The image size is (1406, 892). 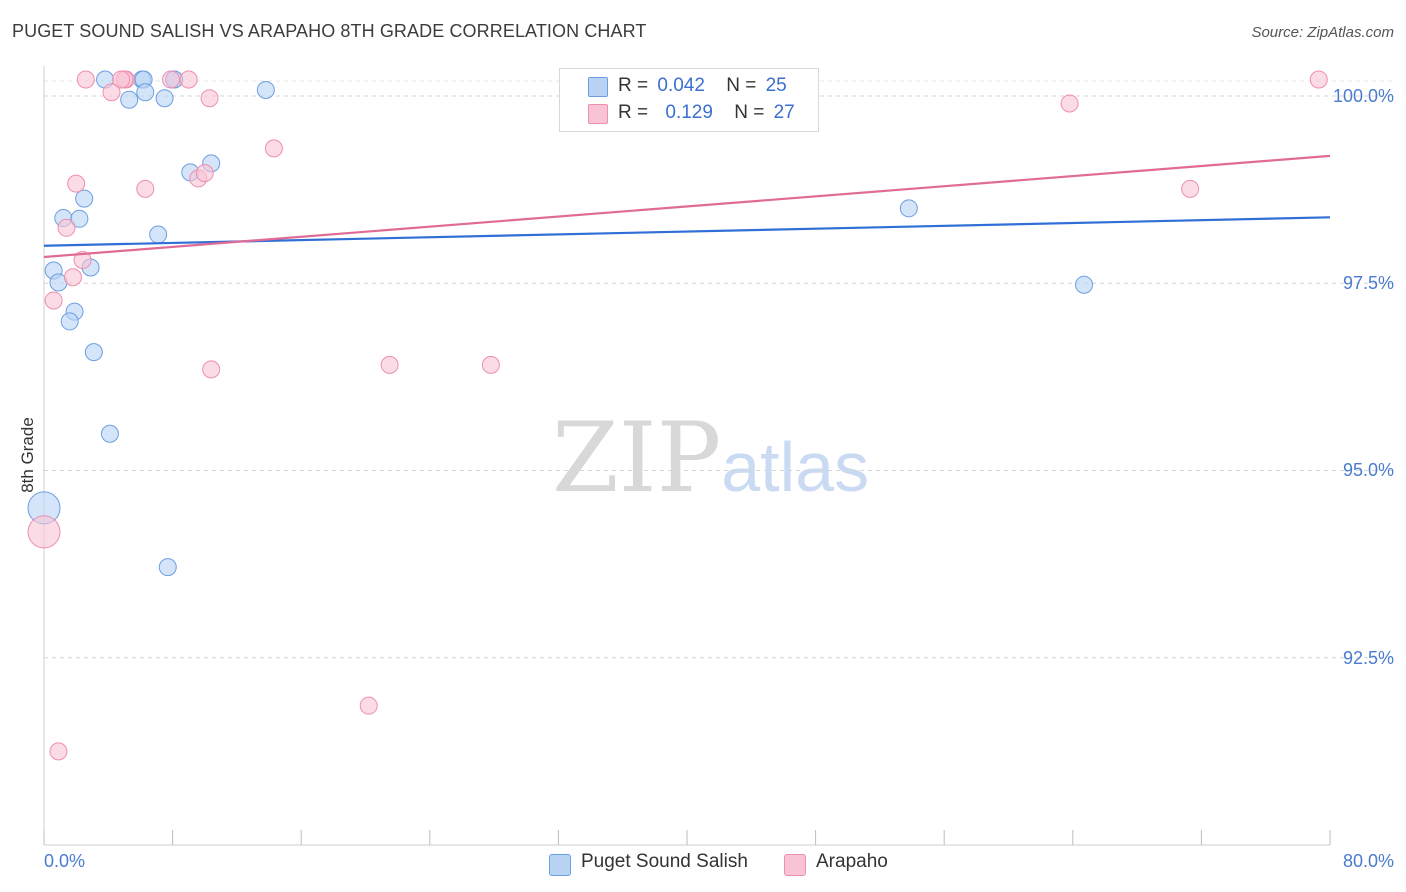 I want to click on y-tick-label: 95.0%, so click(x=1368, y=470).